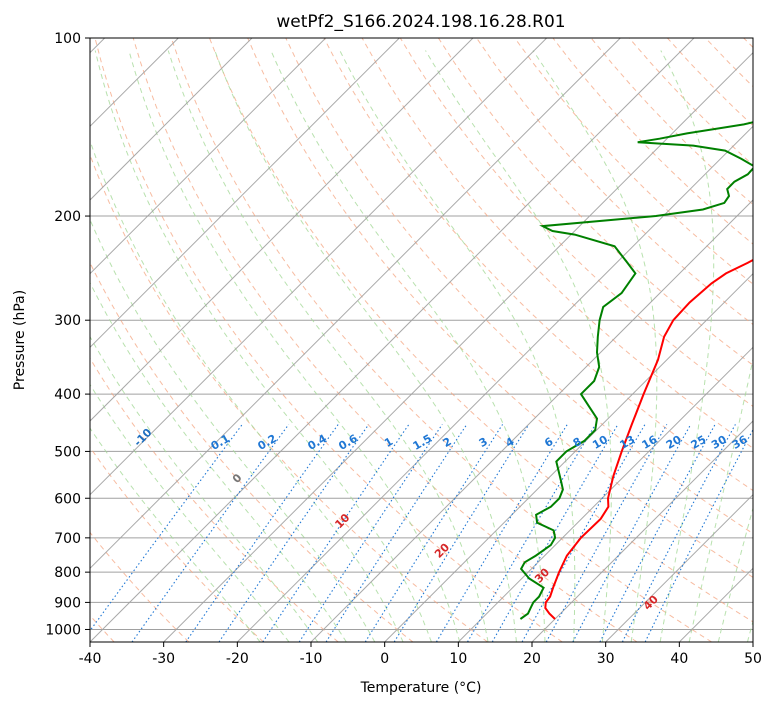 The image size is (775, 708). Describe the element at coordinates (142, 437) in the screenshot. I see `dry-adiabat-label: -10` at that location.